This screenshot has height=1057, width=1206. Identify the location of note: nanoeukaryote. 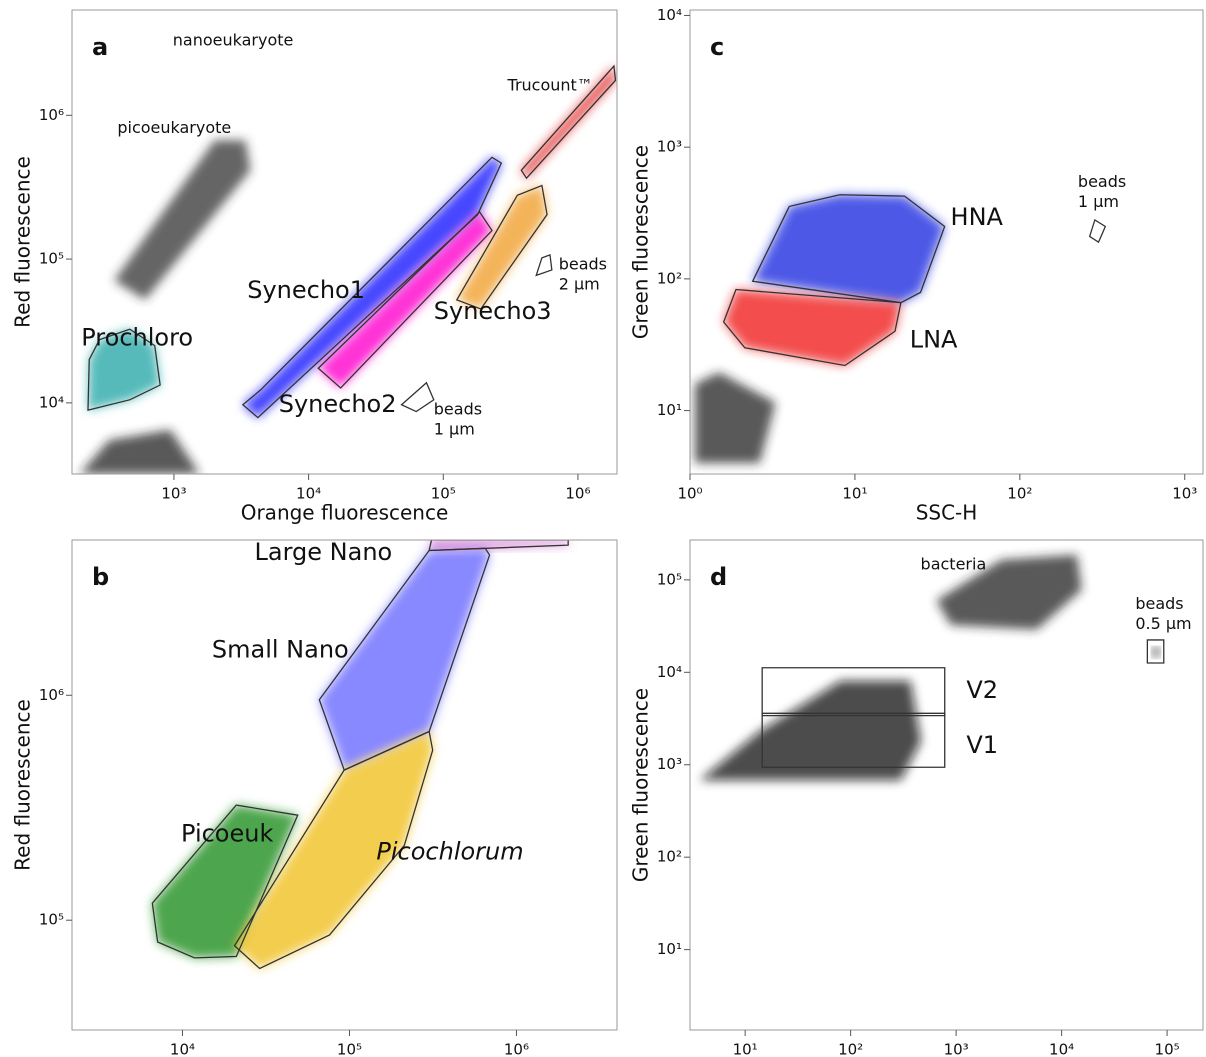
(233, 39).